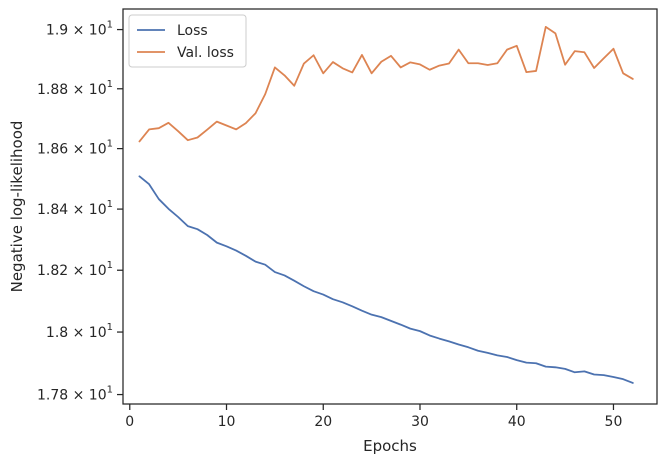  Describe the element at coordinates (52, 271) in the screenshot. I see `y-tick-mantissa: 1.82` at that location.